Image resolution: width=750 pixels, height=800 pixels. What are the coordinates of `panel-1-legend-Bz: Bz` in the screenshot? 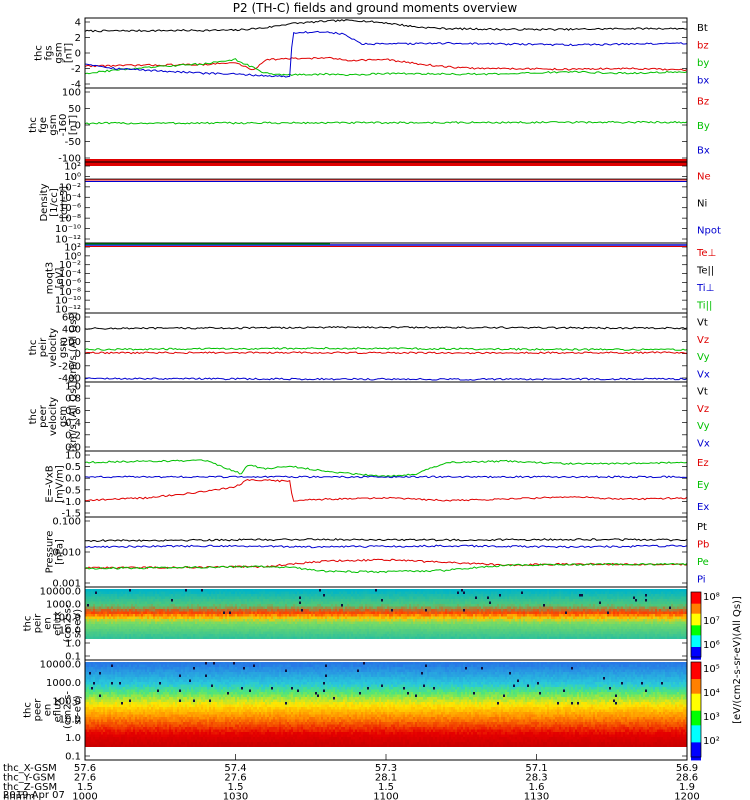 It's located at (703, 101).